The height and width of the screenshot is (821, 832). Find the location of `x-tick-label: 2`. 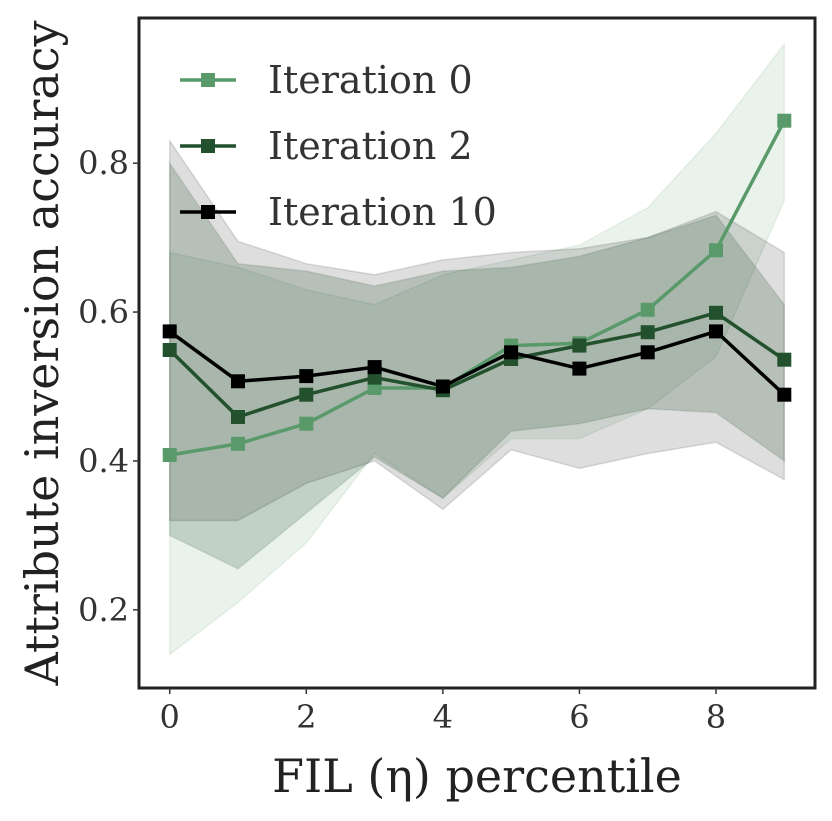

x-tick-label: 2 is located at coordinates (306, 717).